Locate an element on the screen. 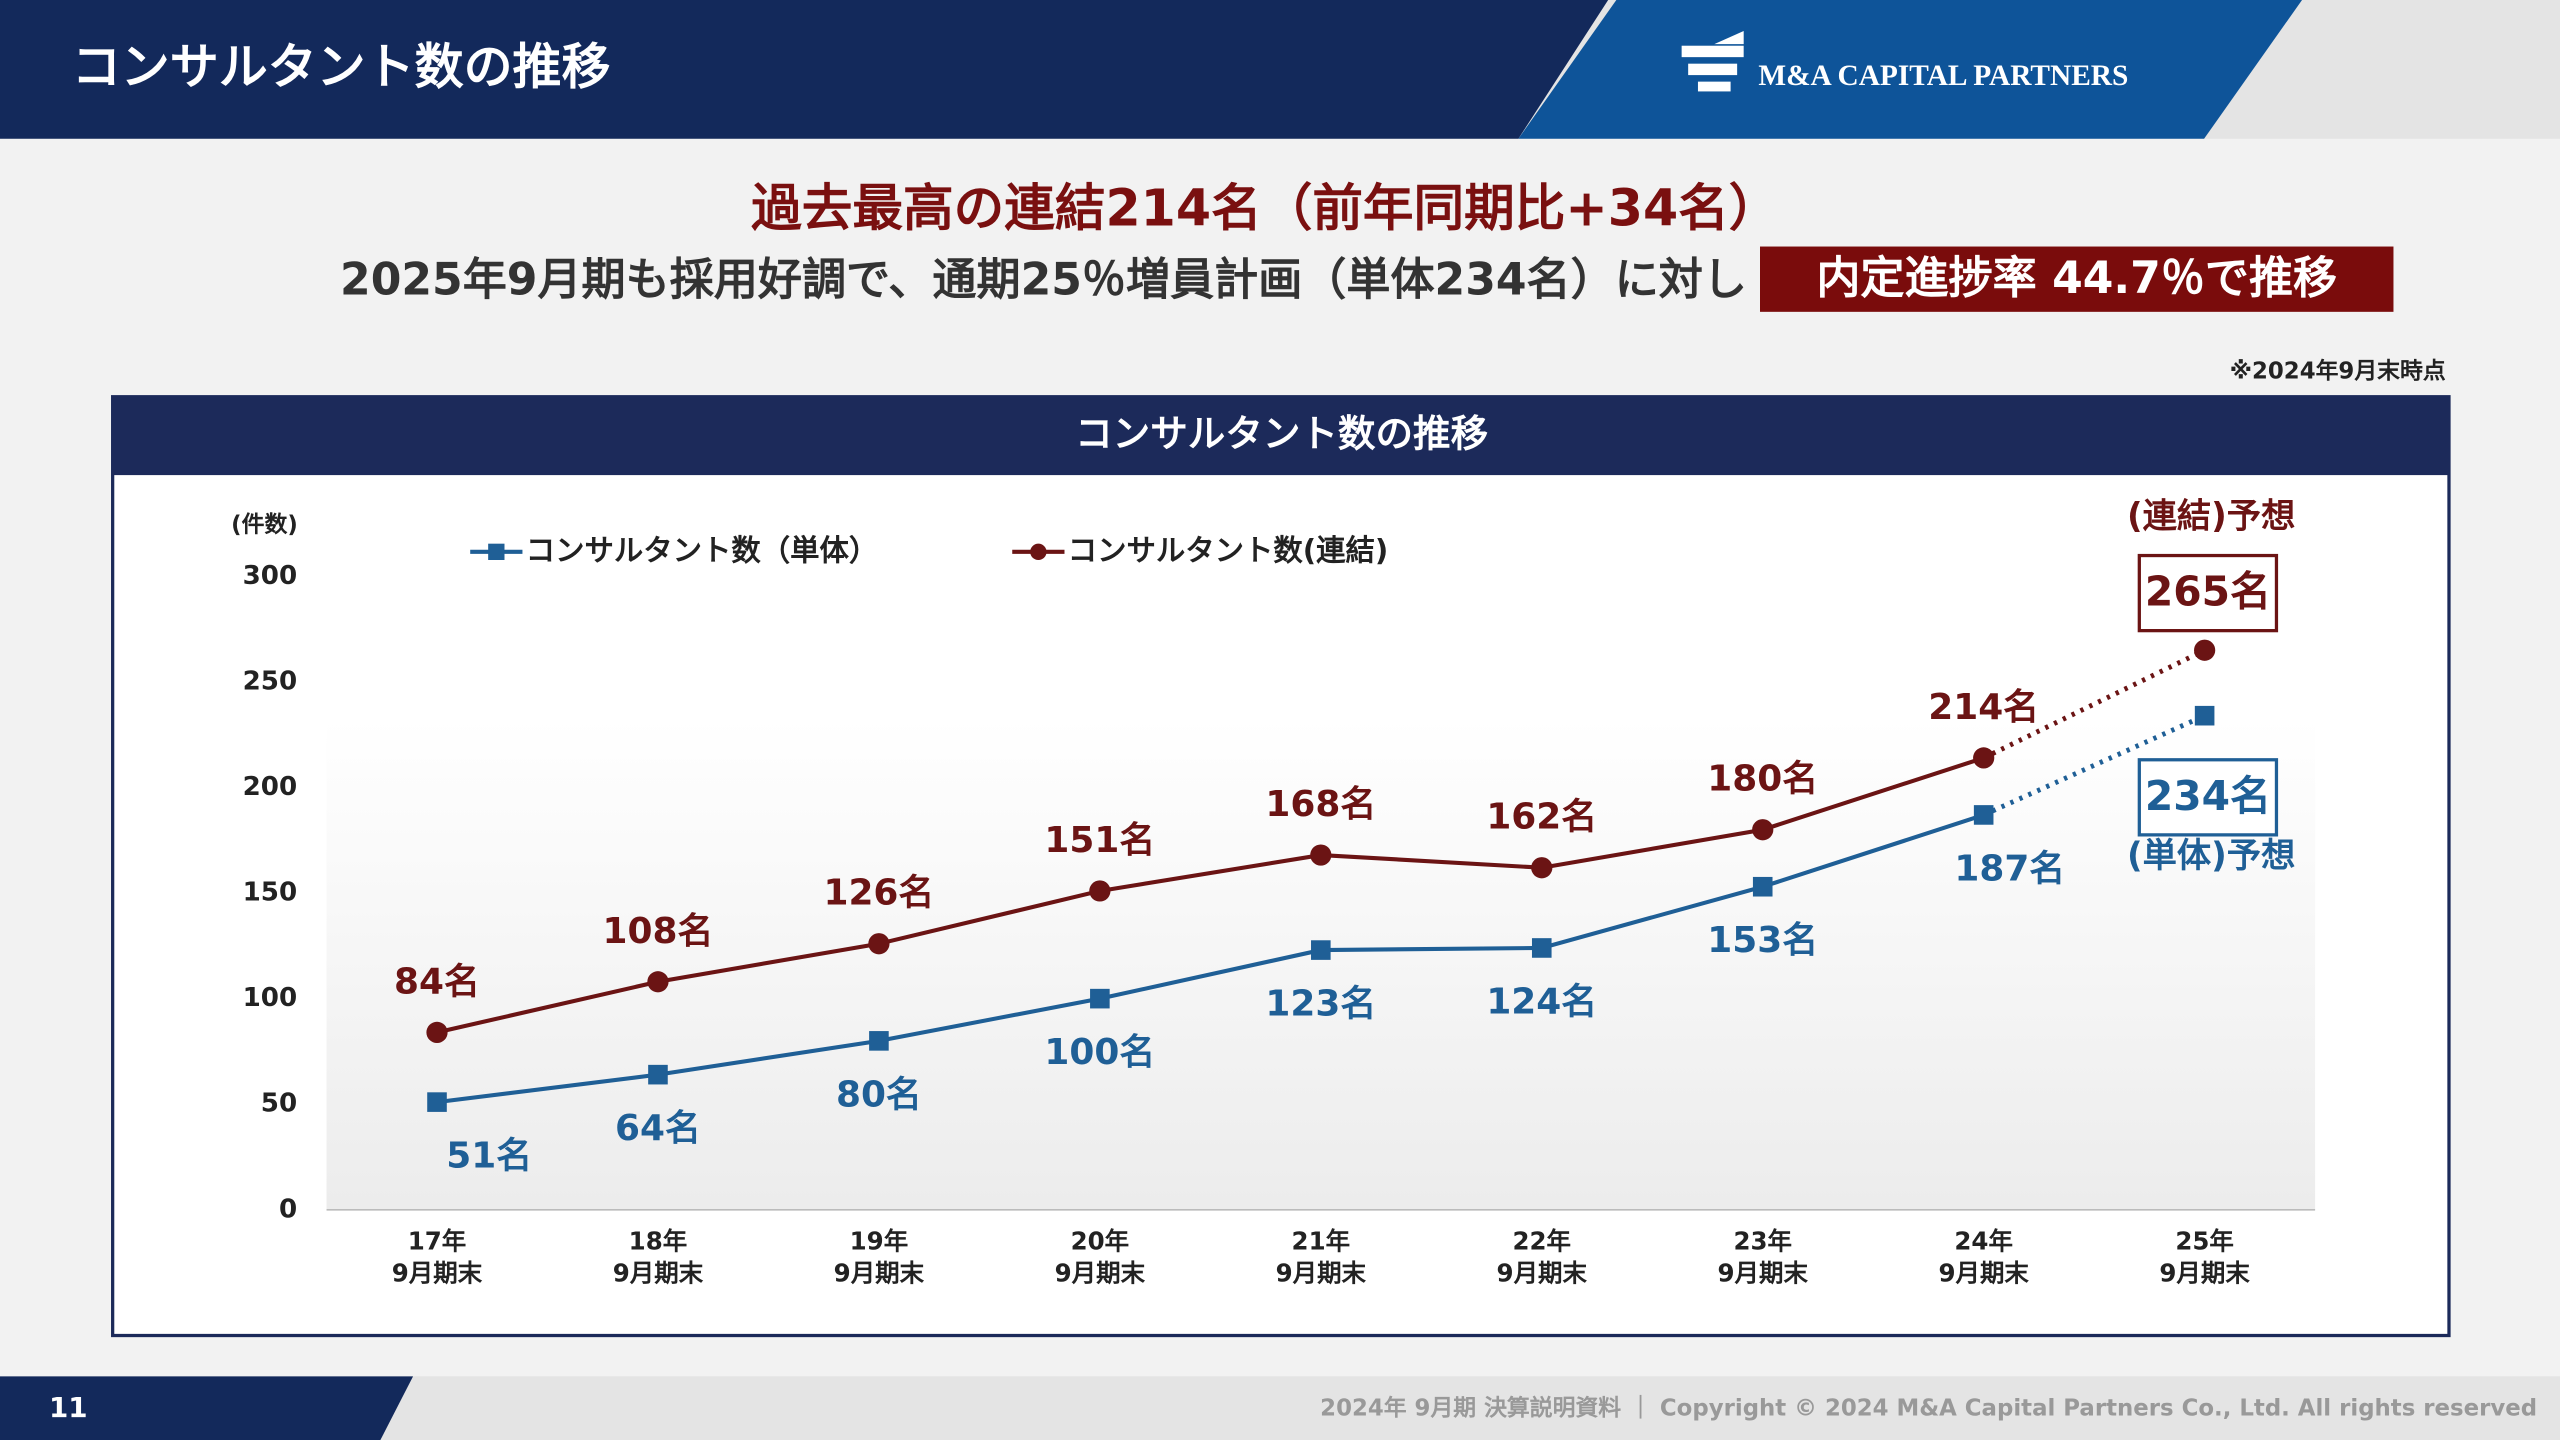 The image size is (2560, 1444). y-tick-label: 250 is located at coordinates (270, 681).